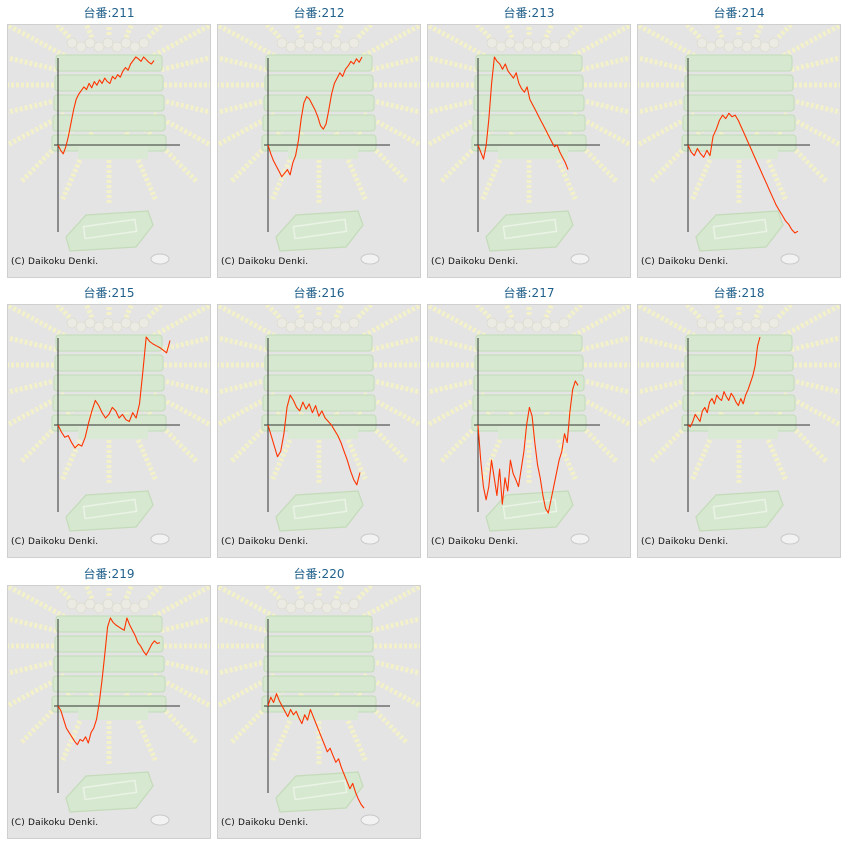  What do you see at coordinates (319, 13) in the screenshot?
I see `chart-title: 台番:212` at bounding box center [319, 13].